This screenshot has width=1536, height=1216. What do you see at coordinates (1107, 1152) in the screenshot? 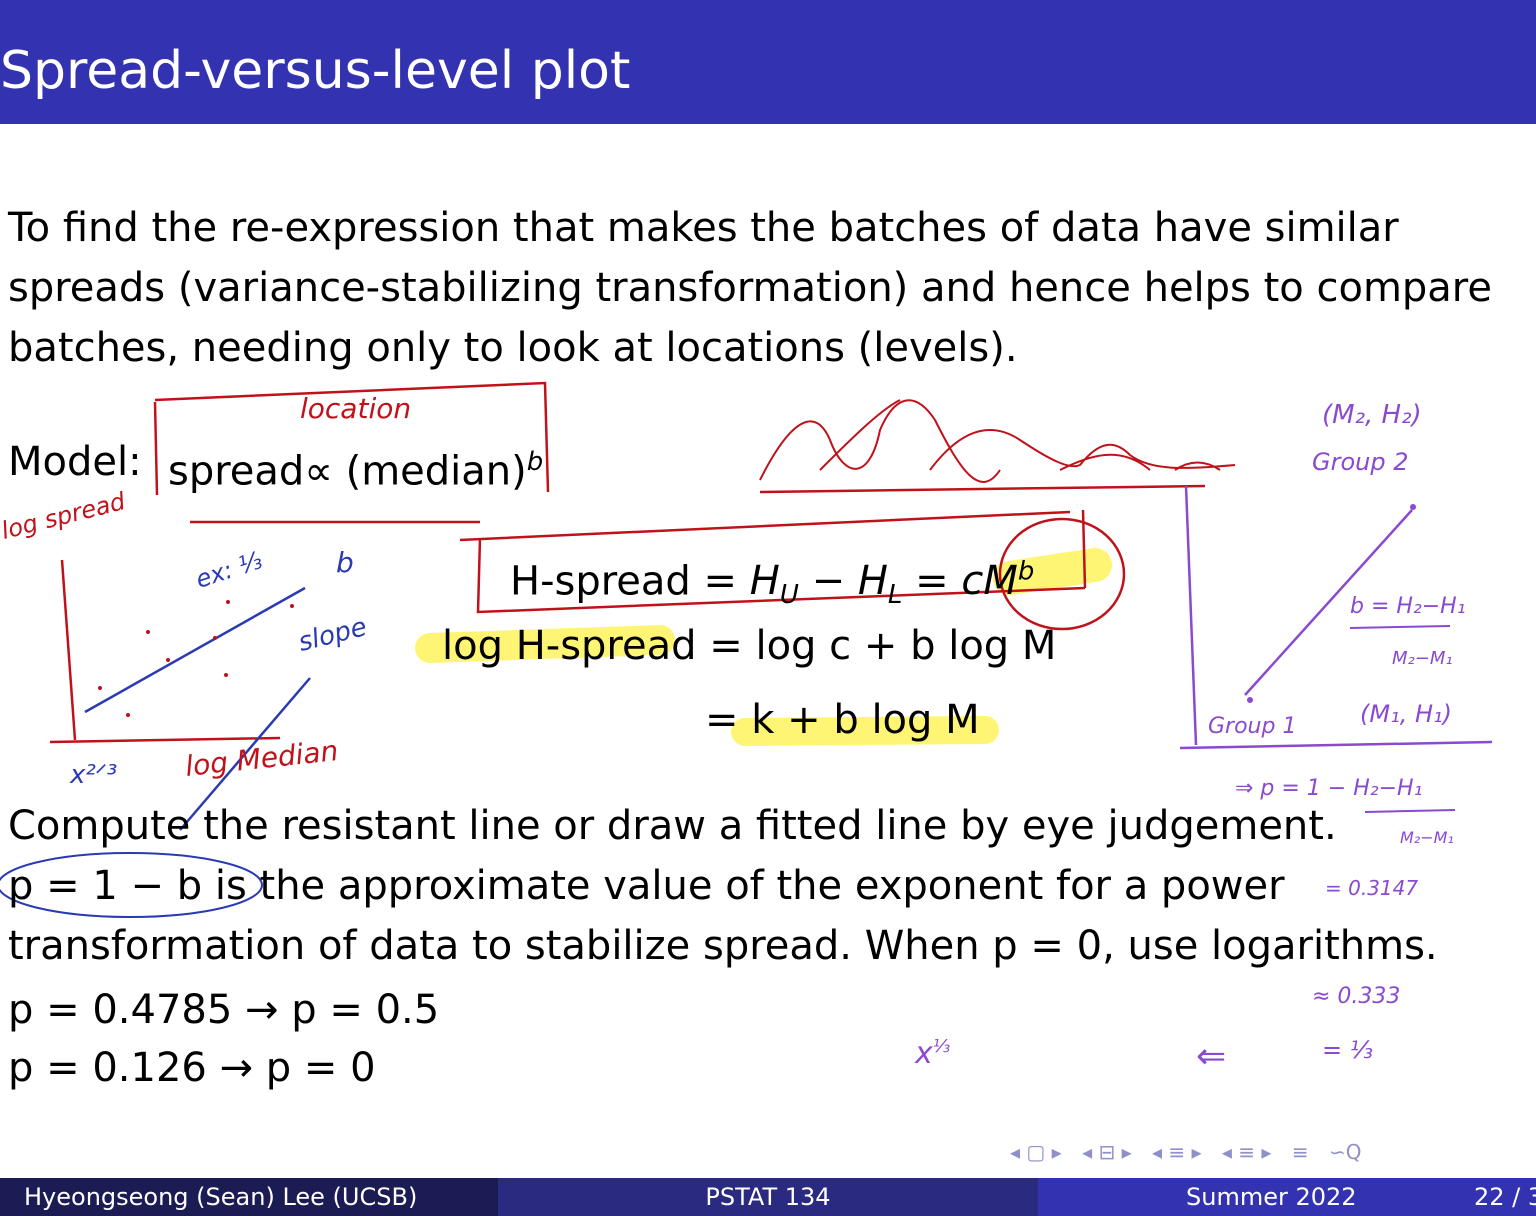
I see `nav-subsection-icon: ◂ ⊟ ▸` at bounding box center [1107, 1152].